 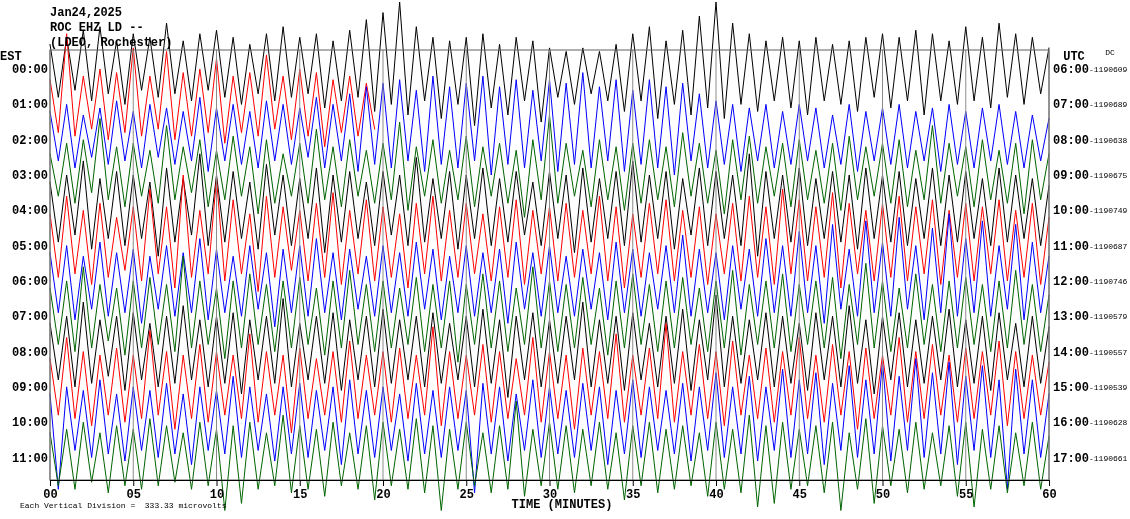 What do you see at coordinates (29, 458) in the screenshot?
I see `y-tick-label: 11:00` at bounding box center [29, 458].